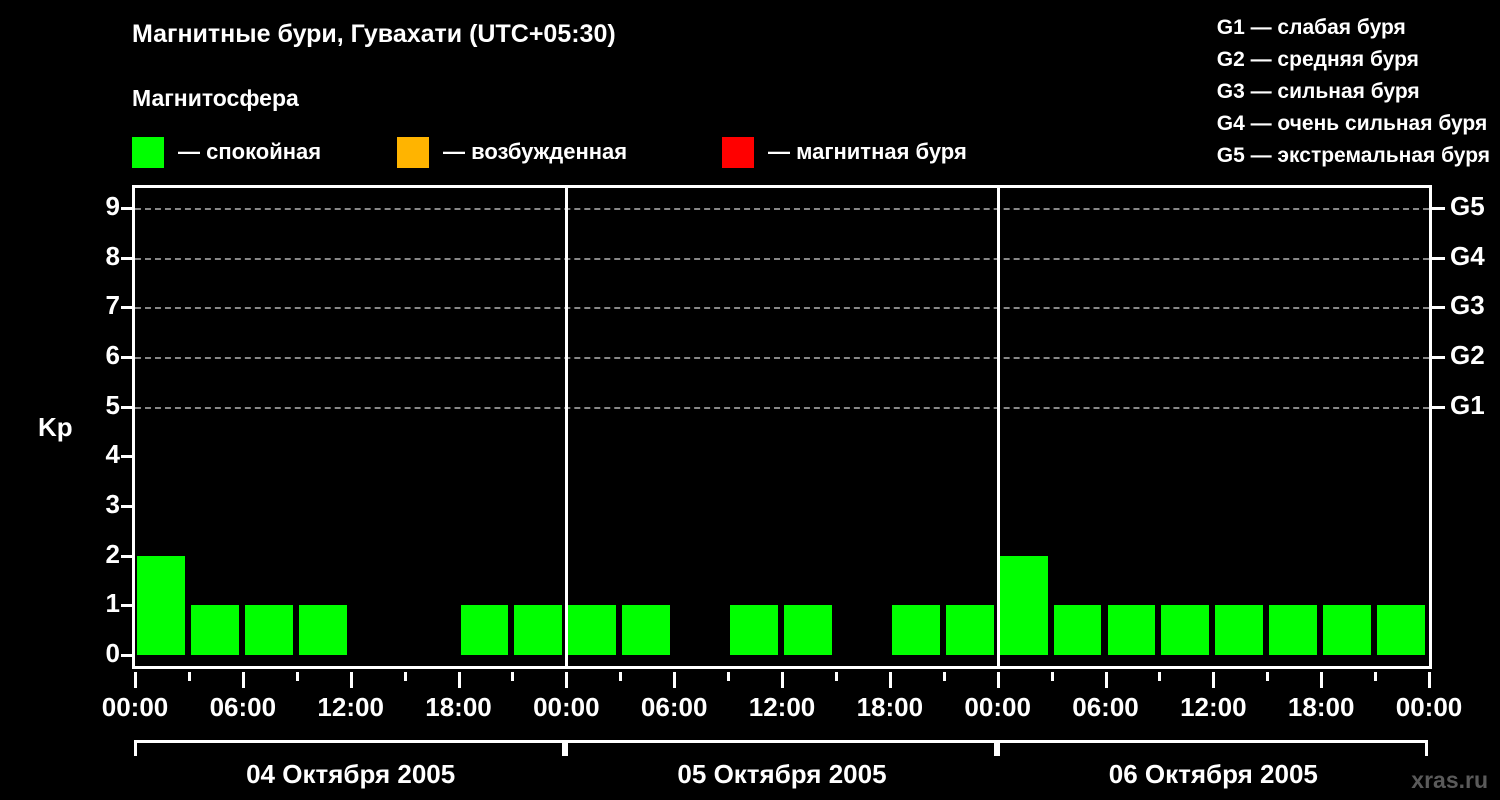 This screenshot has height=800, width=1500. I want to click on g-scale-axis-label: G3, so click(1467, 305).